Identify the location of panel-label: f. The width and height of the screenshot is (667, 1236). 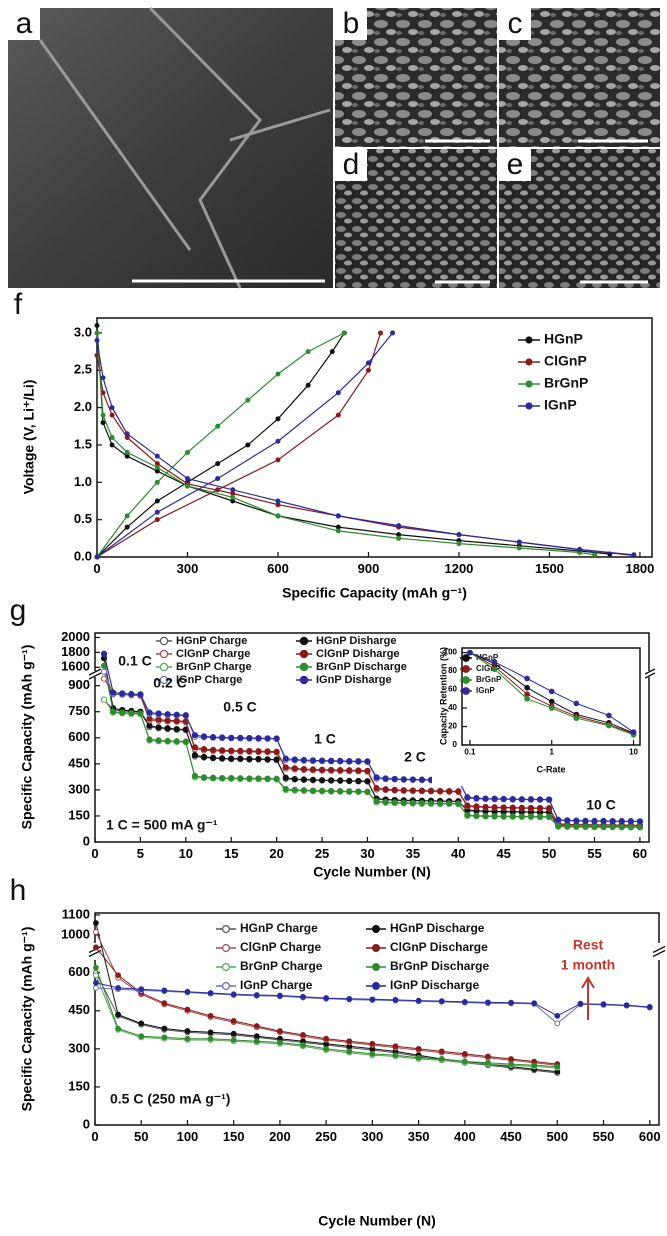
(18, 304).